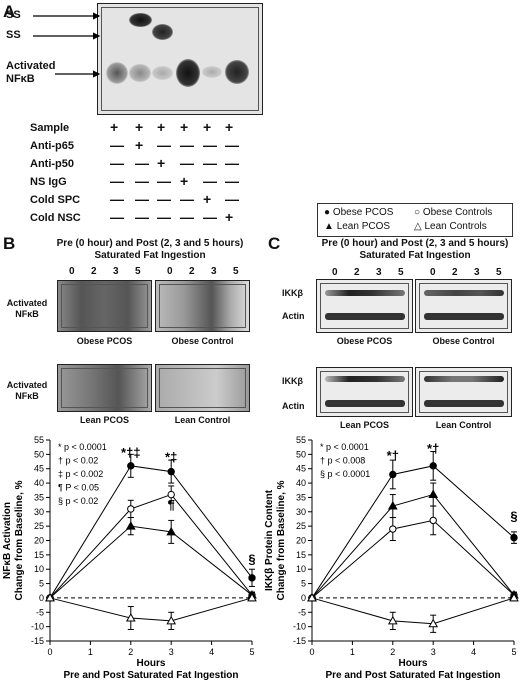  Describe the element at coordinates (453, 212) in the screenshot. I see `legend-item: ○ Obese Controls` at that location.